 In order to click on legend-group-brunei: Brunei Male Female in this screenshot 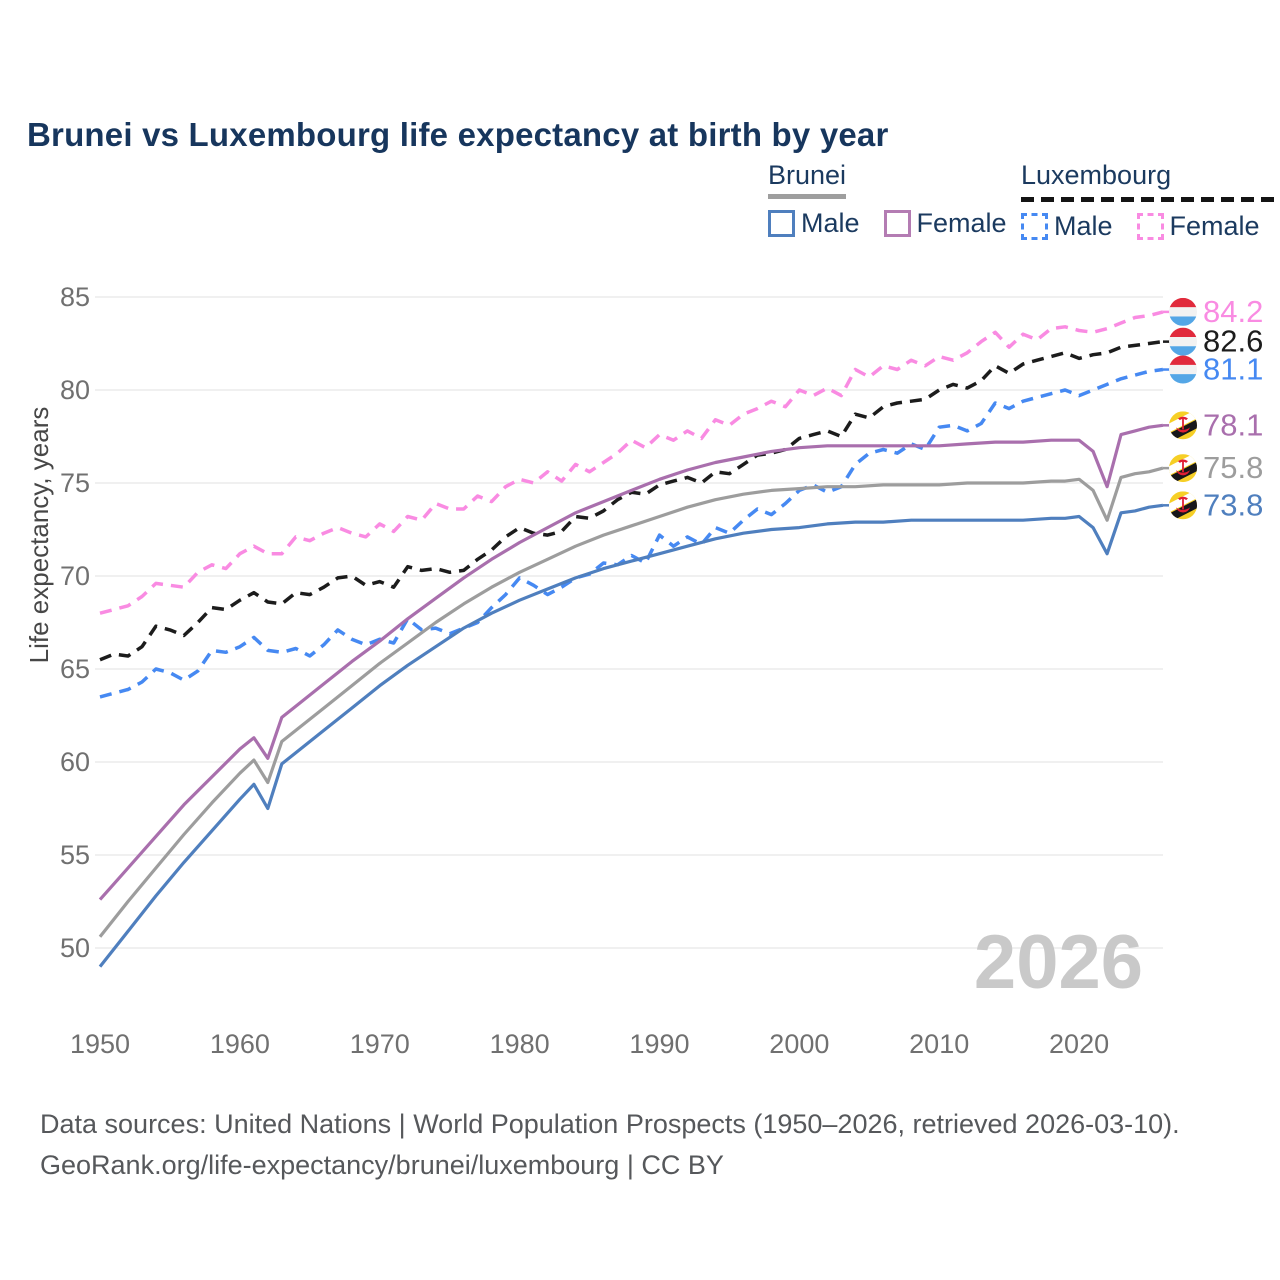, I will do `click(899, 199)`.